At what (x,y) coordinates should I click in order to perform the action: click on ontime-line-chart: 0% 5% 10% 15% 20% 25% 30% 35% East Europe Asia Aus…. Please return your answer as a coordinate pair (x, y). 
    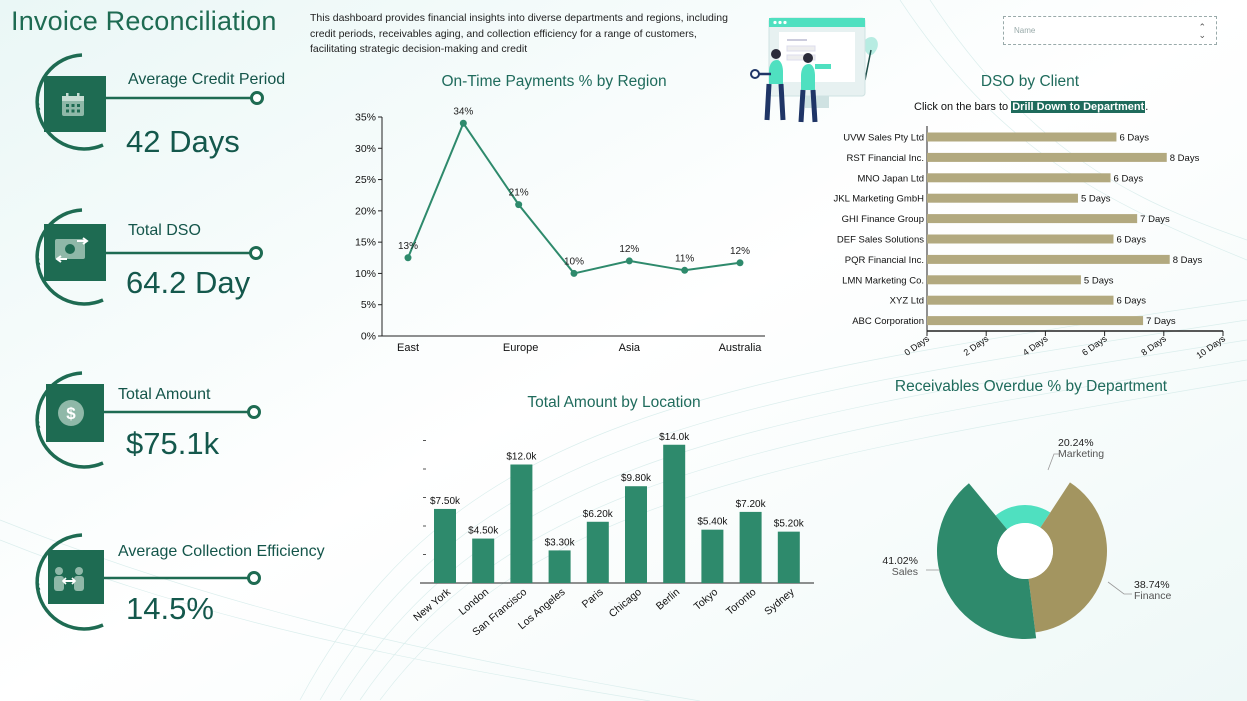
    Looking at the image, I should click on (560, 230).